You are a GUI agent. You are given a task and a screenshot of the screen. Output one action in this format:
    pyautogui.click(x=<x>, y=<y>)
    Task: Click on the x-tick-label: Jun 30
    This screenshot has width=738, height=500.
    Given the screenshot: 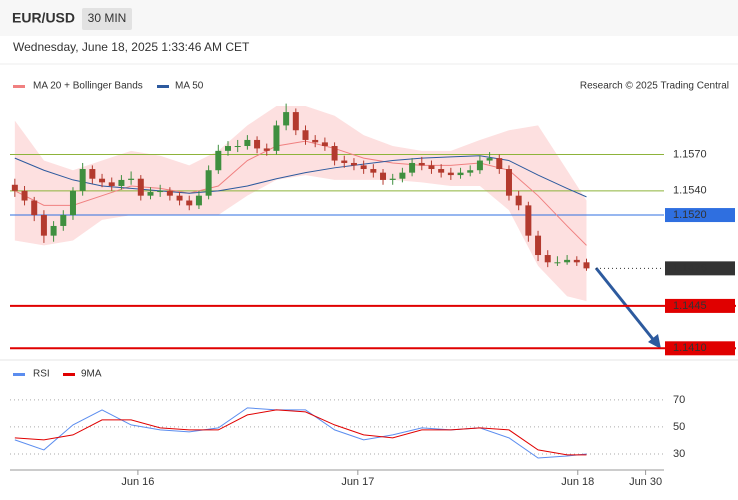 What is the action you would take?
    pyautogui.click(x=645, y=482)
    